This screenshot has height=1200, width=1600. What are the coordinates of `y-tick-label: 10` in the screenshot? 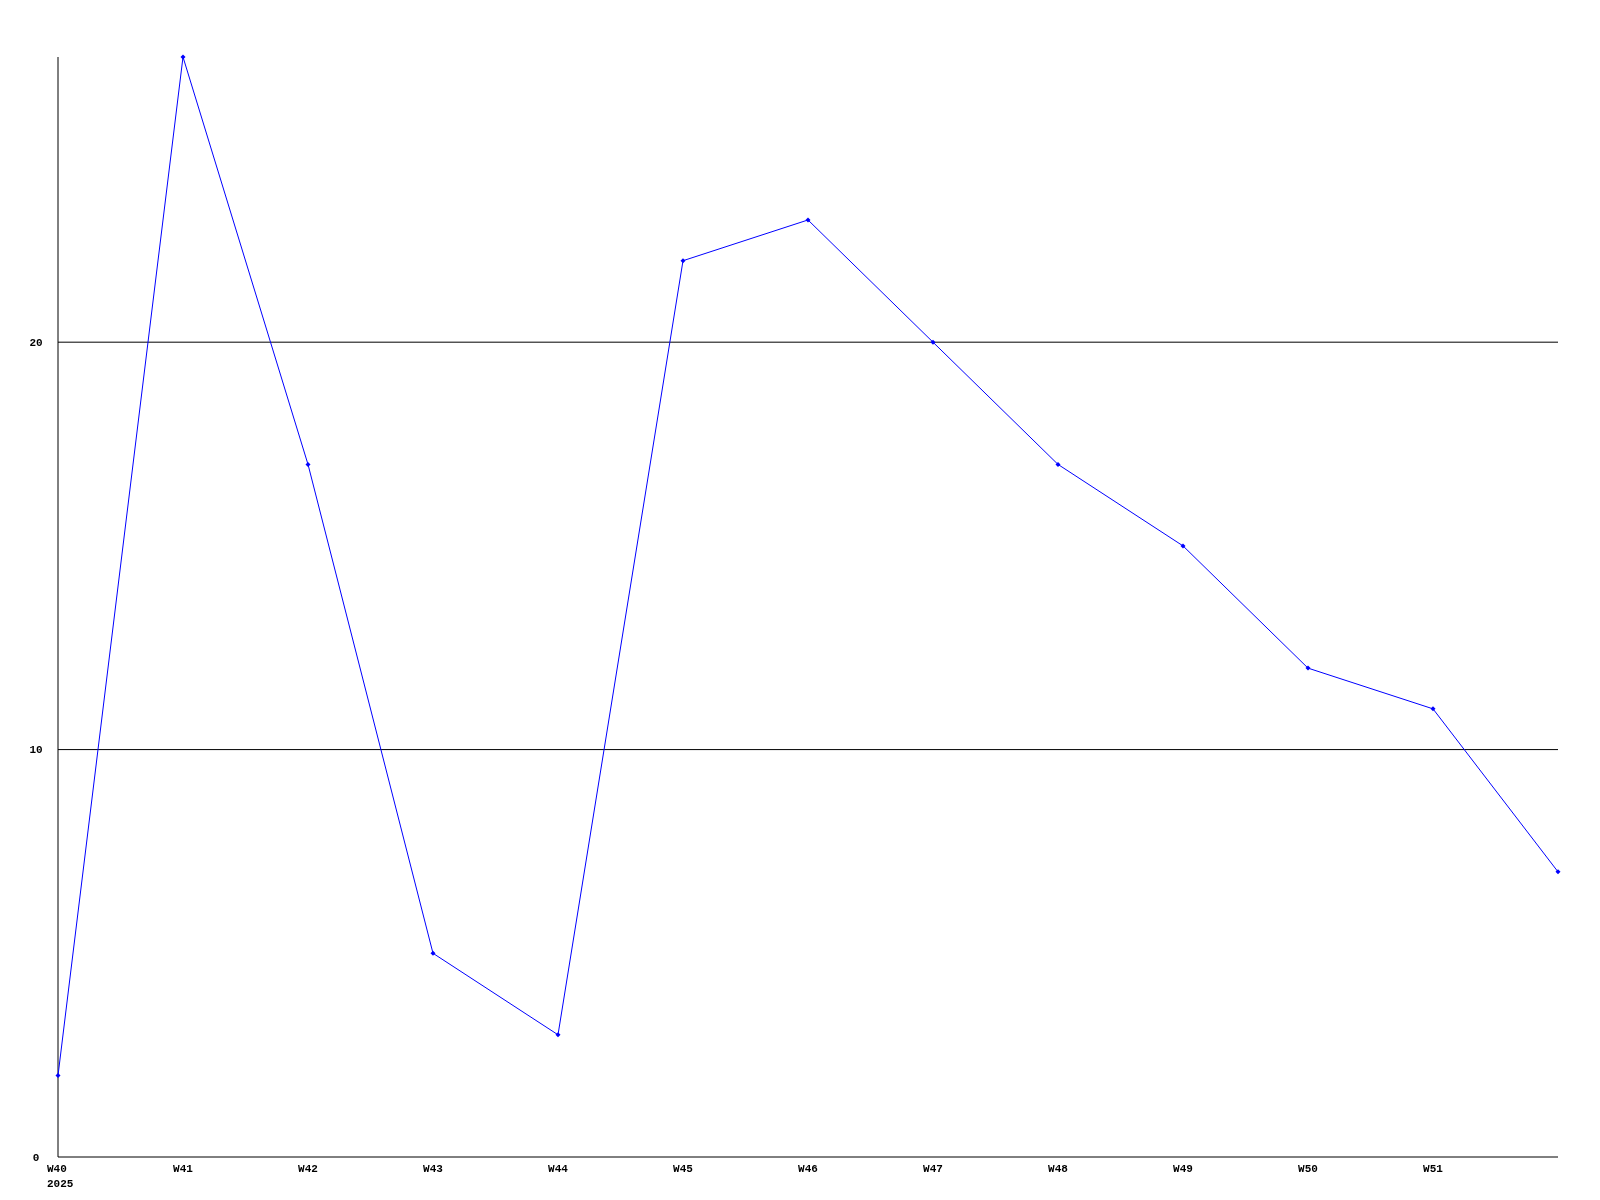 It's located at (36, 750).